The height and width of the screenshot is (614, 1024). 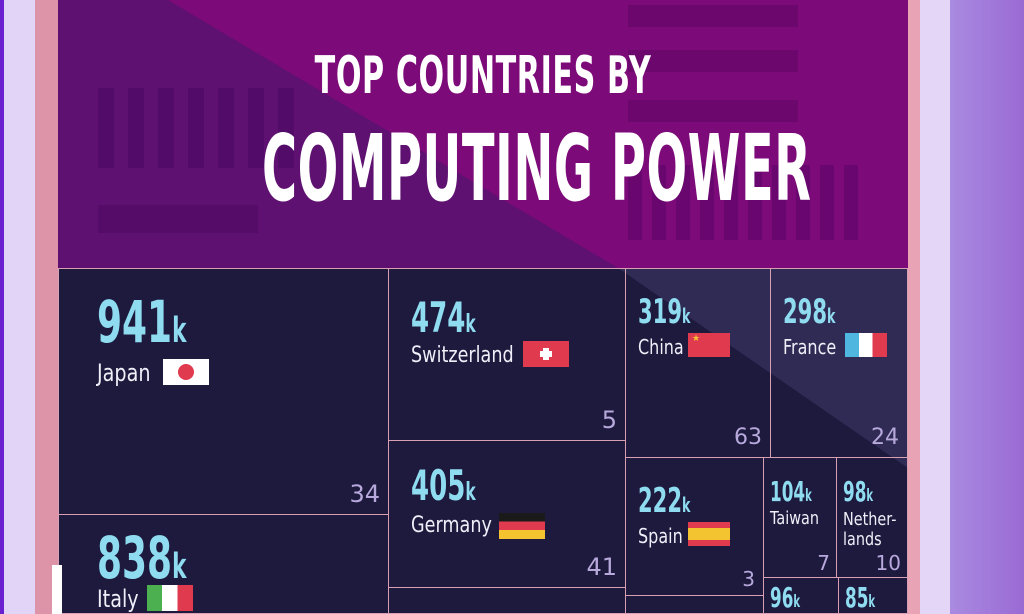 What do you see at coordinates (823, 563) in the screenshot?
I see `count: 7` at bounding box center [823, 563].